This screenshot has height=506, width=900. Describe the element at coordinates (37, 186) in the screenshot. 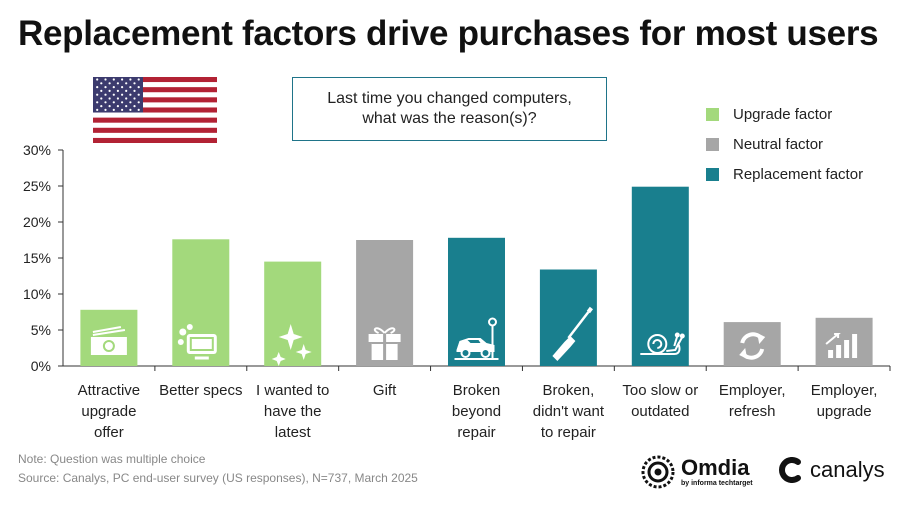

I see `y-tick-label: 25%` at that location.